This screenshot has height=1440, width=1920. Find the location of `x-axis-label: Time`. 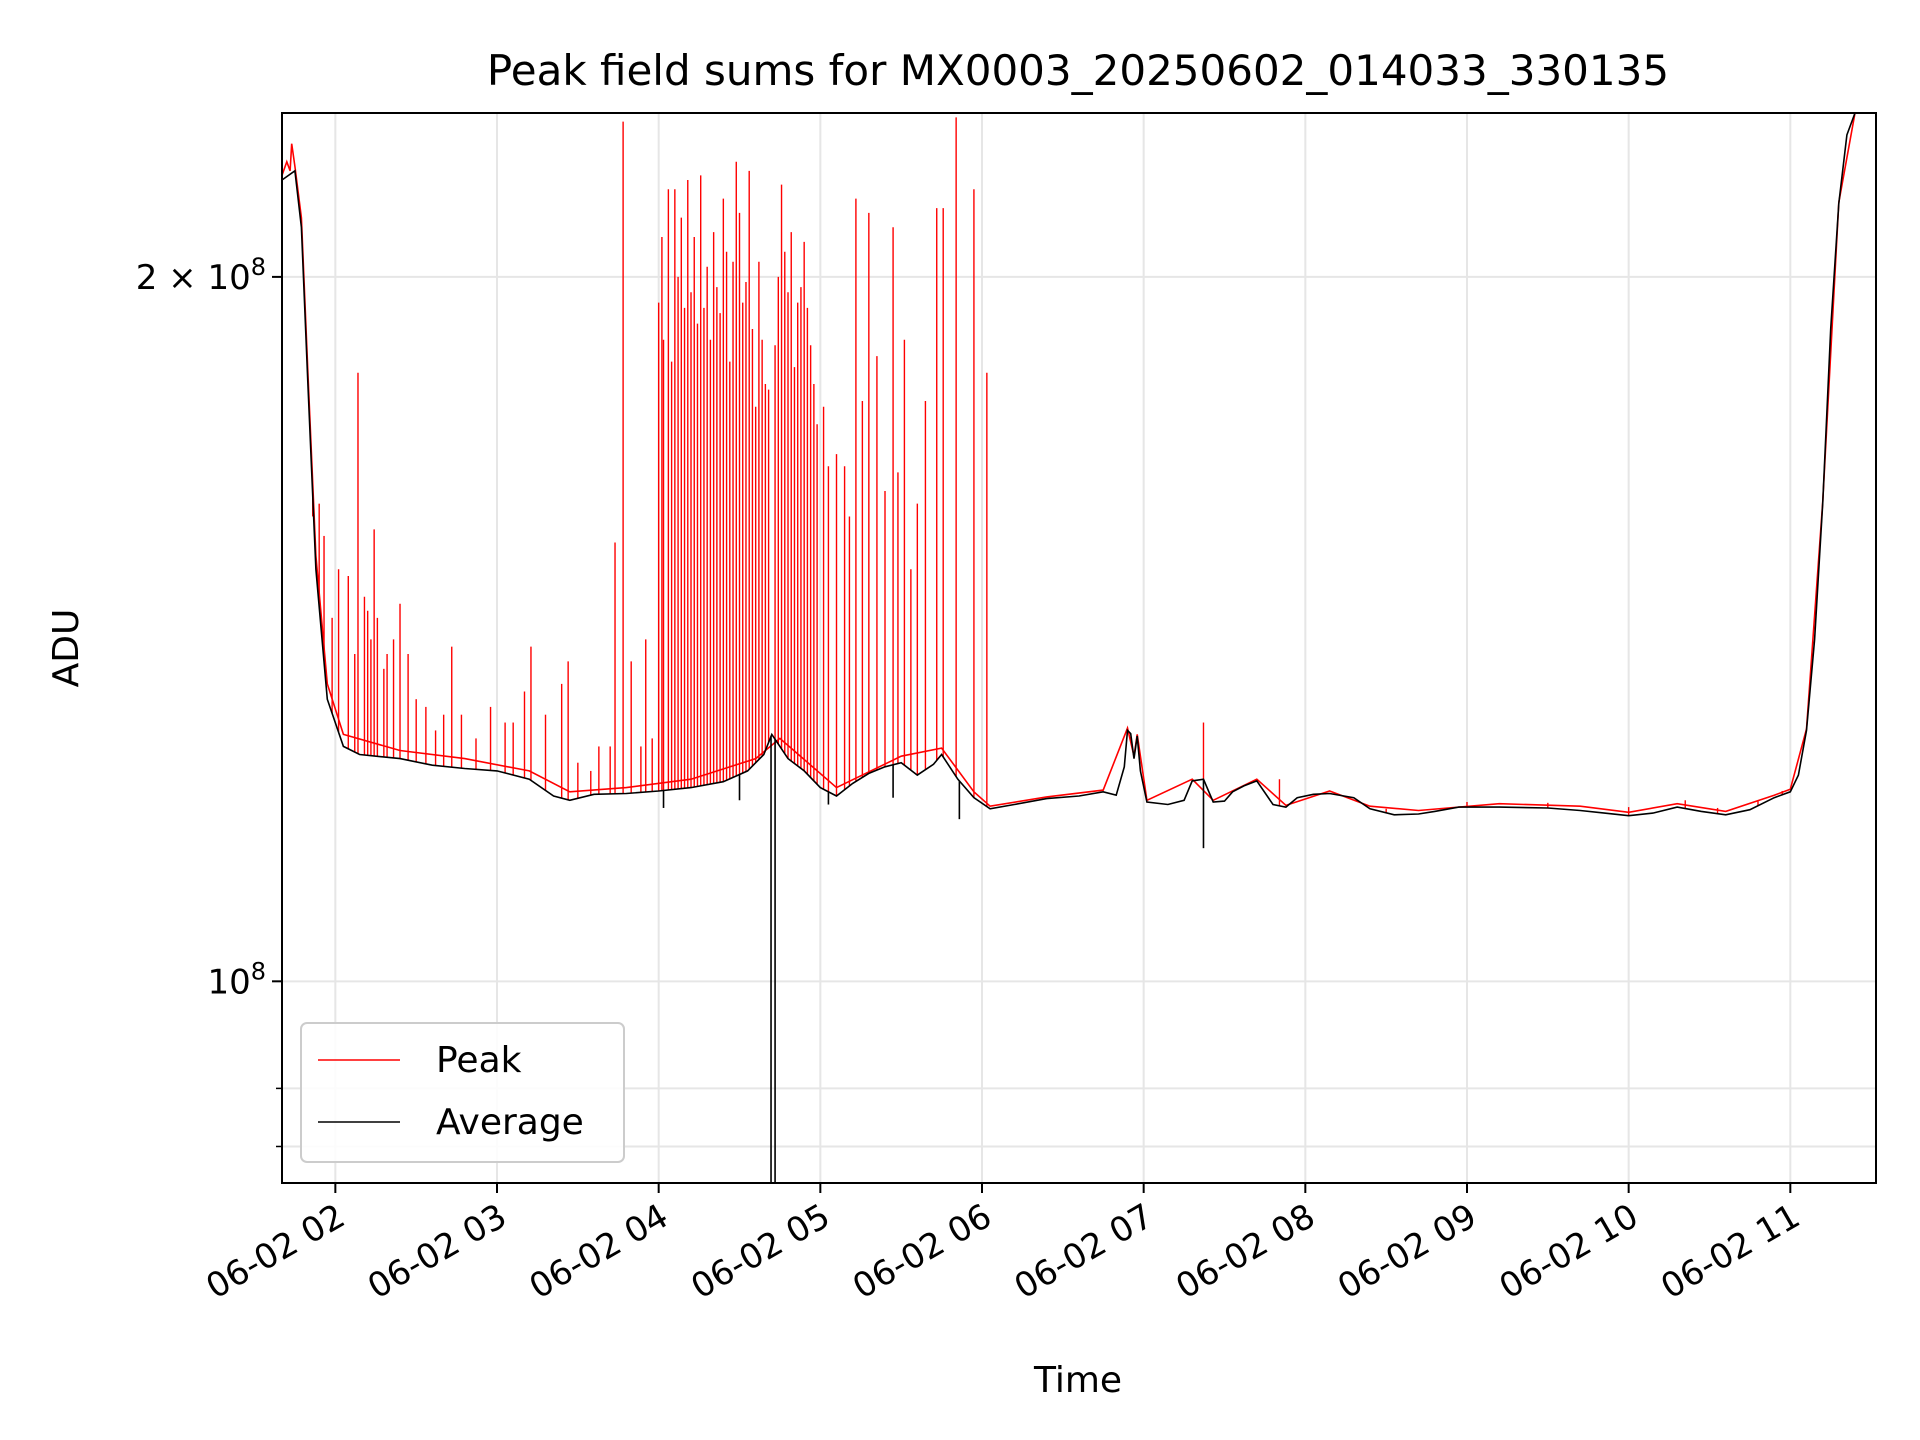

x-axis-label: Time is located at coordinates (1077, 1380).